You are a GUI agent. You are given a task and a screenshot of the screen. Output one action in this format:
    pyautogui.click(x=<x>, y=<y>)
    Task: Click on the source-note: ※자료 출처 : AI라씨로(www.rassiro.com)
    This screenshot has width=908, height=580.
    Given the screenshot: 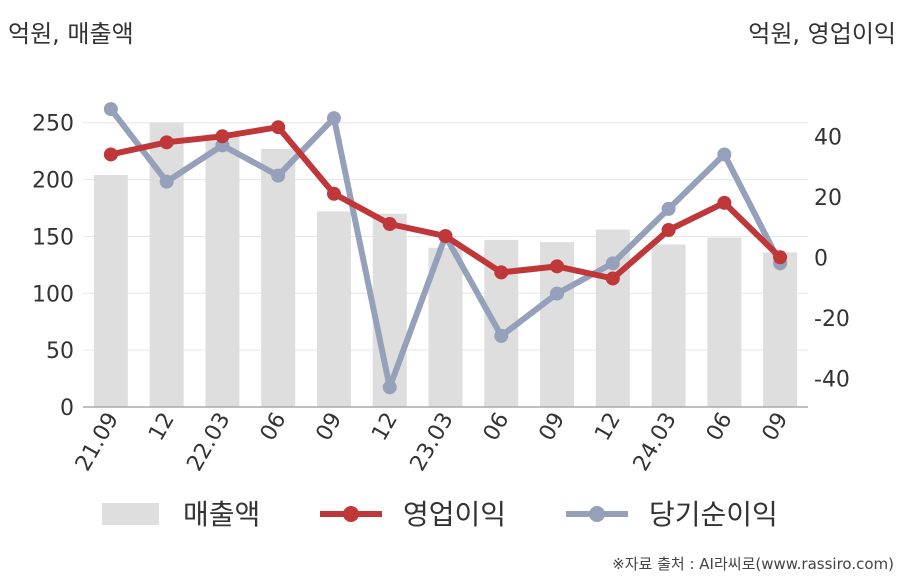 What is the action you would take?
    pyautogui.click(x=753, y=564)
    